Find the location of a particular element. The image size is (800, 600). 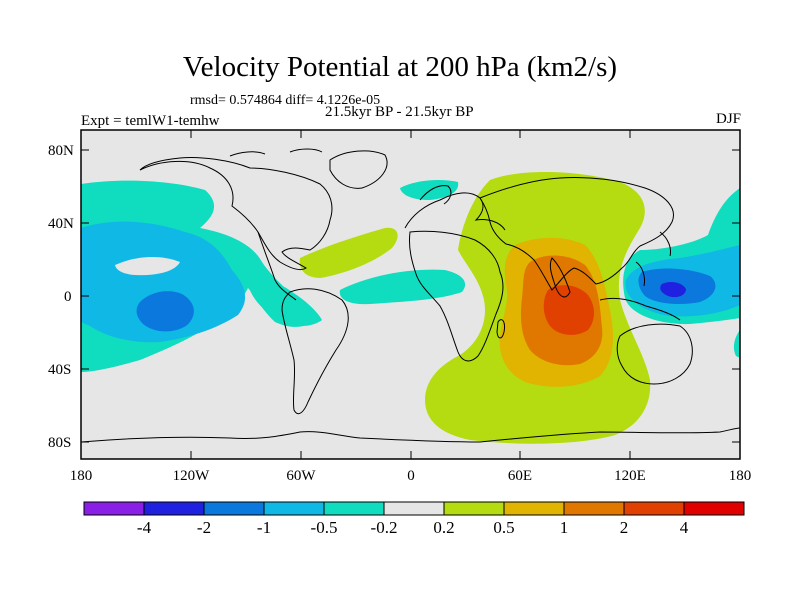

region-neg-0.5-pacific is located at coordinates (163, 282).